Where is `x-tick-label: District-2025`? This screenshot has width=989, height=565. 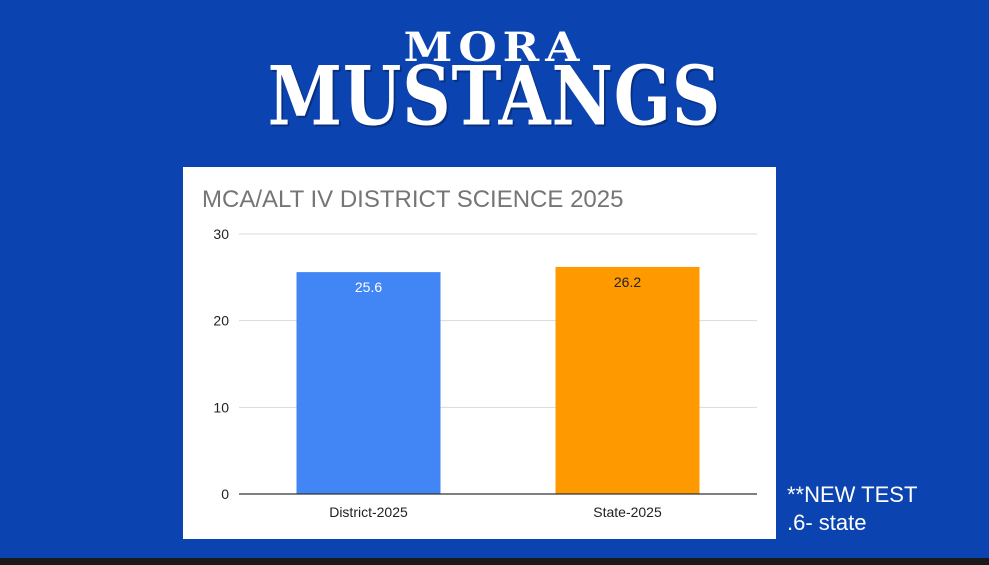 x-tick-label: District-2025 is located at coordinates (368, 512).